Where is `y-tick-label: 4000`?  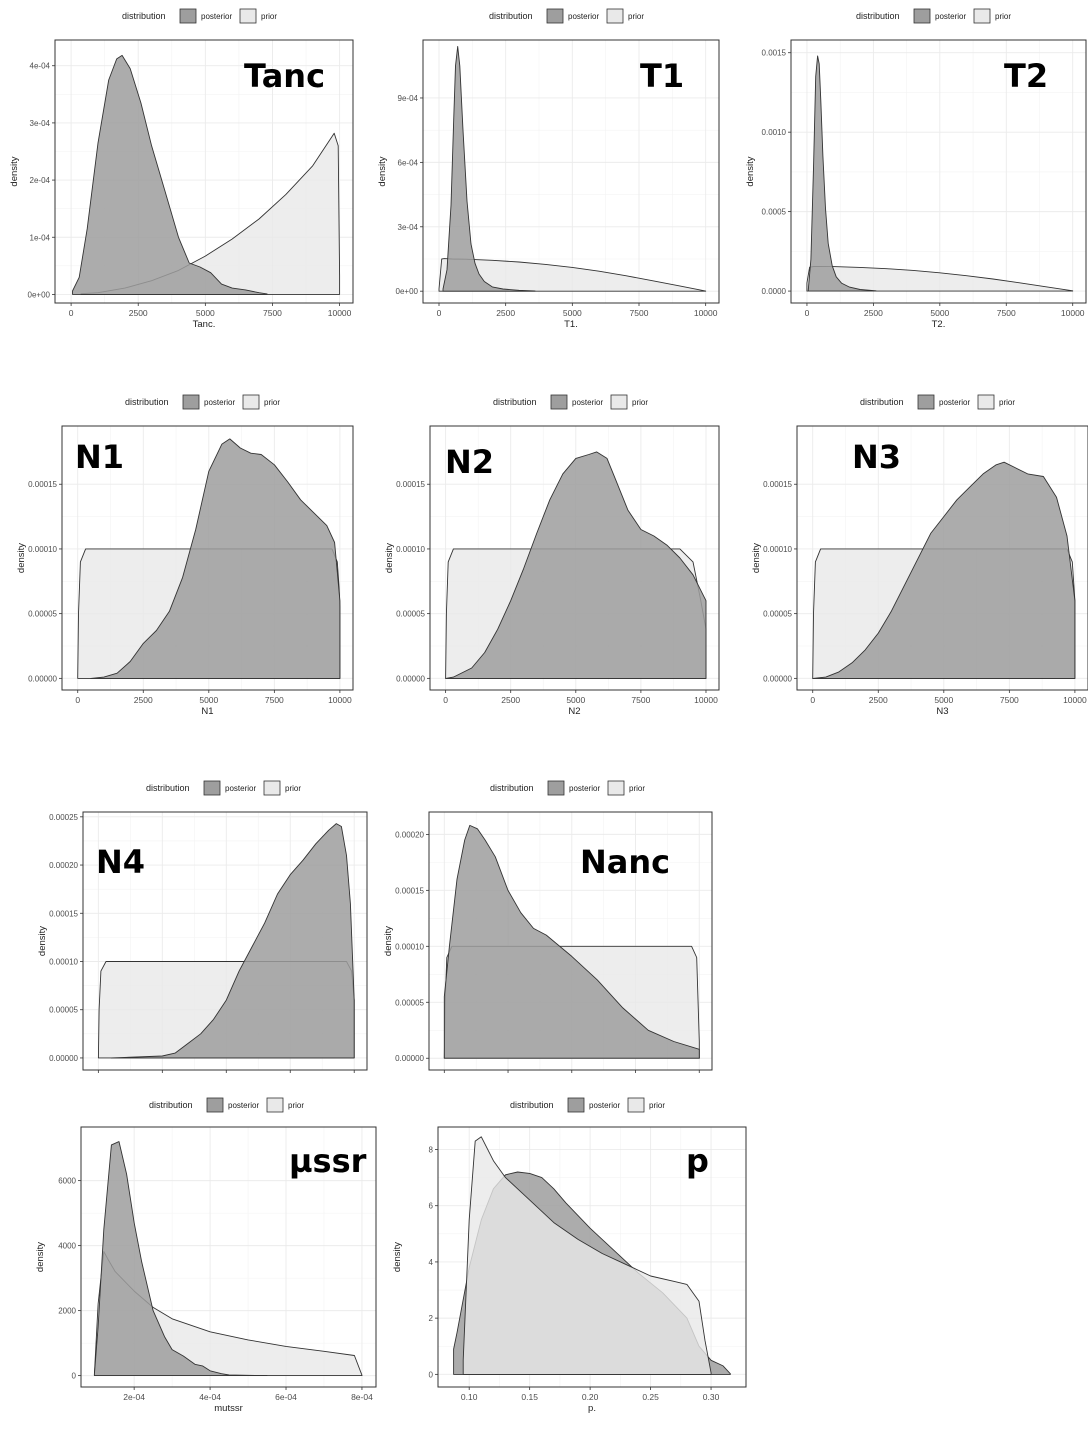 y-tick-label: 4000 is located at coordinates (67, 1246).